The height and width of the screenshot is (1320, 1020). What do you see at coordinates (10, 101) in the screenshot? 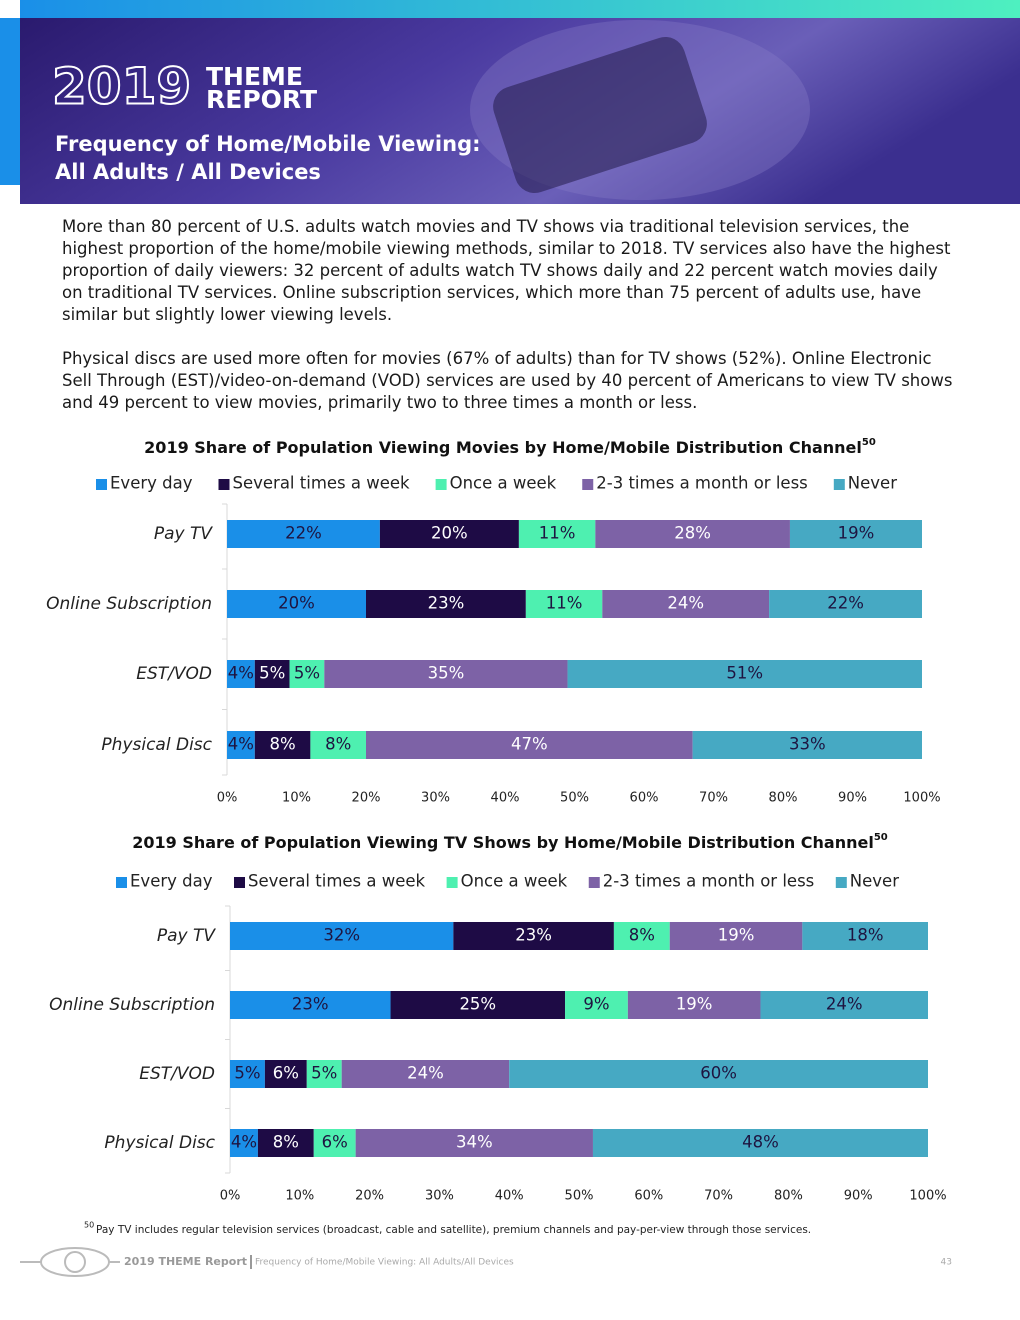
I see `header-side-band` at bounding box center [10, 101].